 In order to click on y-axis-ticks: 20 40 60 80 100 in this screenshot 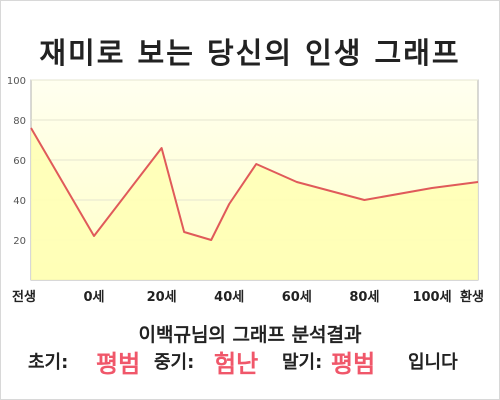, I will do `click(16, 161)`.